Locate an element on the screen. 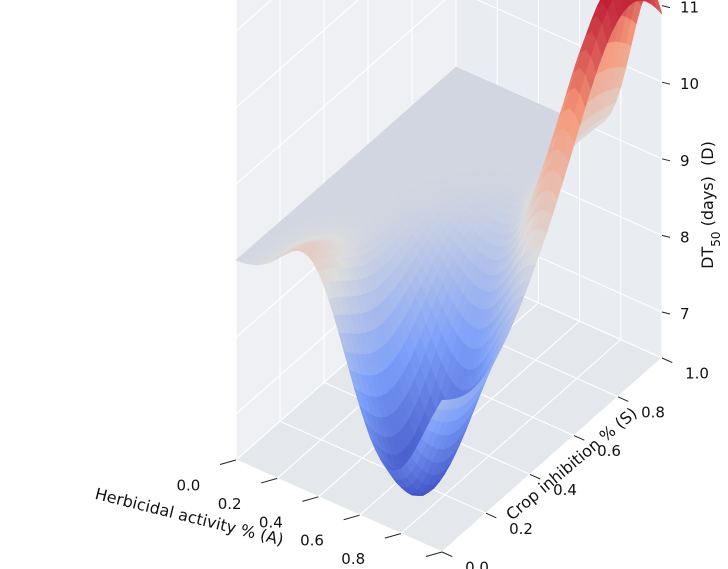 Image resolution: width=728 pixels, height=569 pixels. z-tick-label: 10 is located at coordinates (689, 84).